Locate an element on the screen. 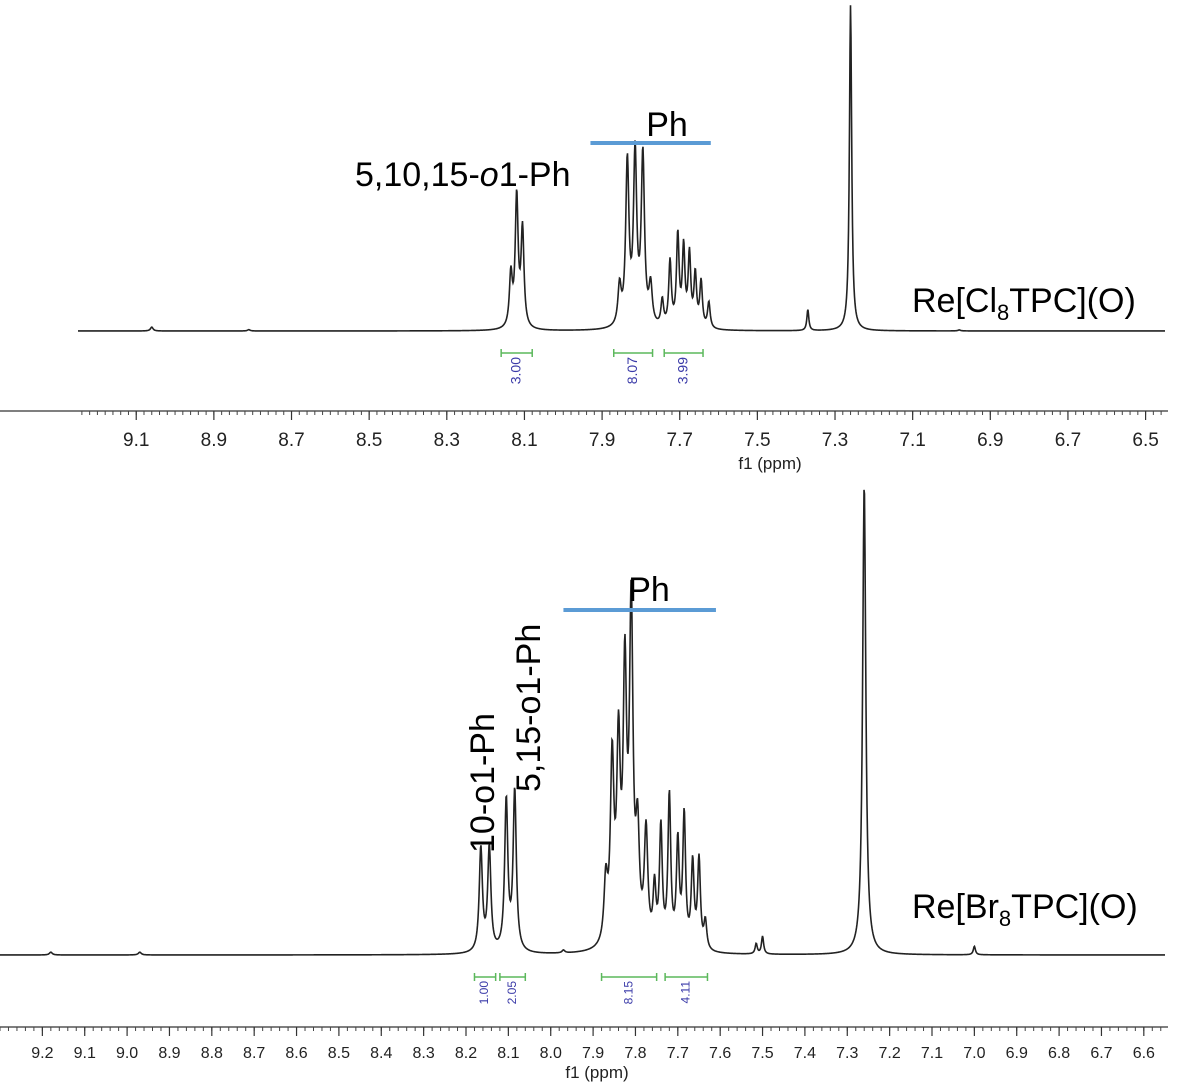 Image resolution: width=1180 pixels, height=1087 pixels. x-axis-tick-label: 7.4 is located at coordinates (805, 1053).